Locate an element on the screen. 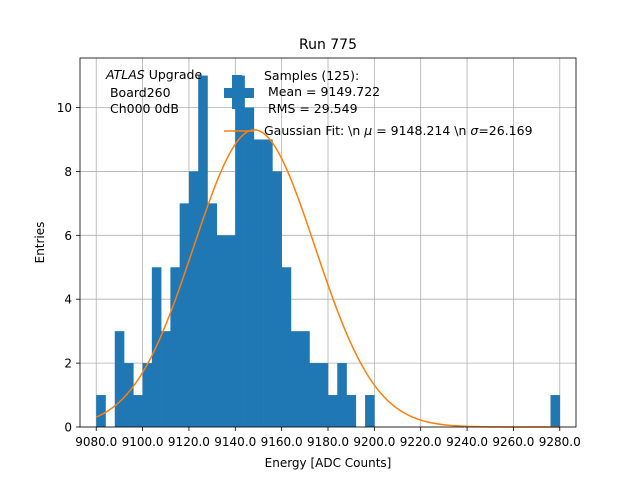  board-label: Board260 is located at coordinates (138, 92).